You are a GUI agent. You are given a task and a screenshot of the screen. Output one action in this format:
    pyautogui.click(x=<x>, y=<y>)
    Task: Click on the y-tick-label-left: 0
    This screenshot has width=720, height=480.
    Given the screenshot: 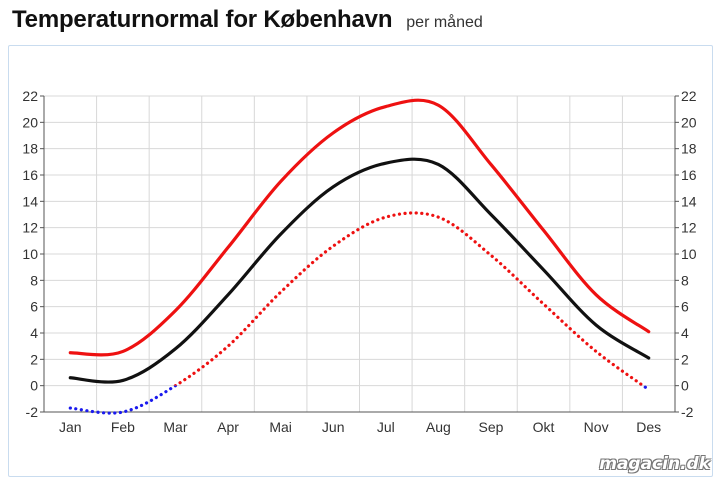 What is the action you would take?
    pyautogui.click(x=34, y=386)
    